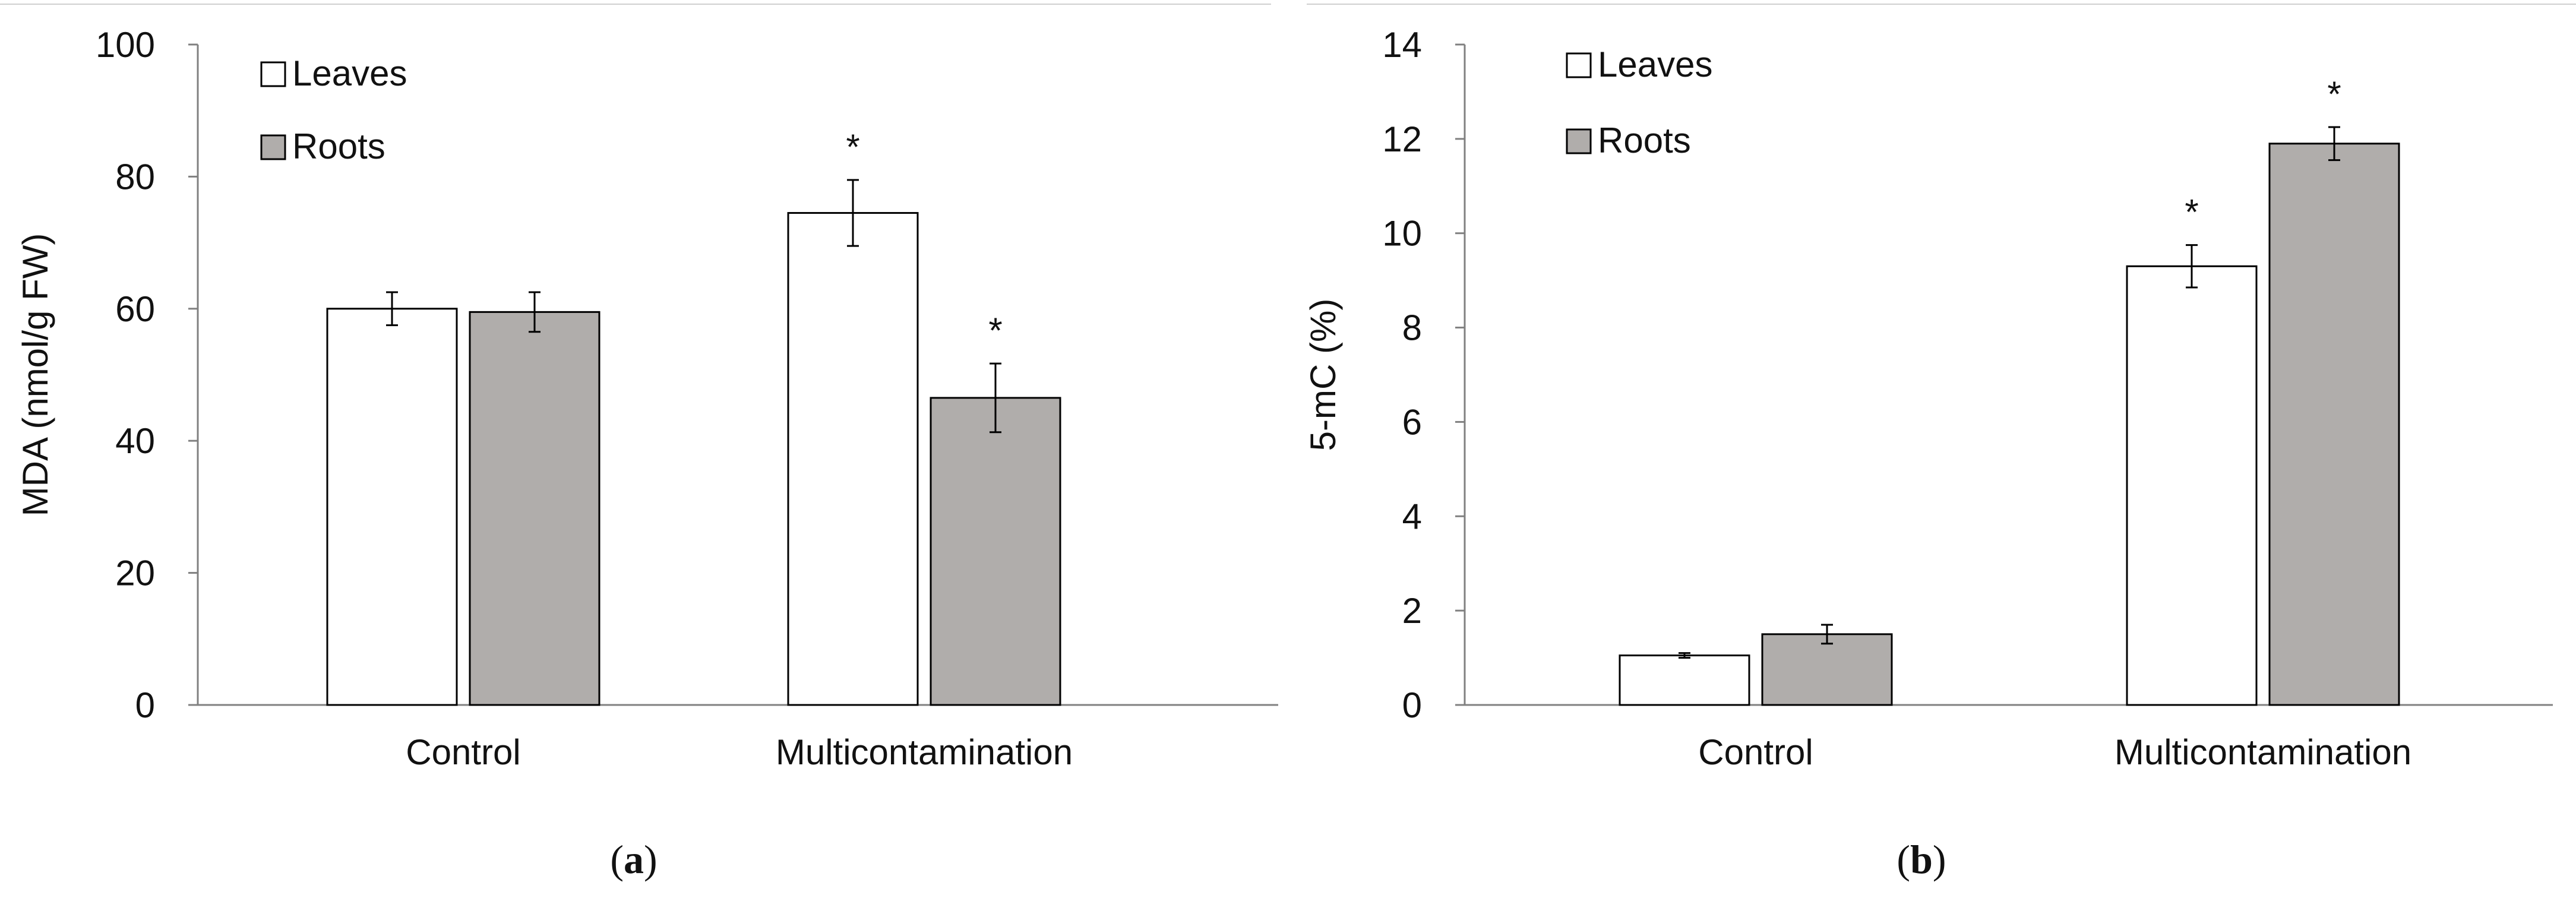  I want to click on panel-b-y-tick-label: 0, so click(1412, 705).